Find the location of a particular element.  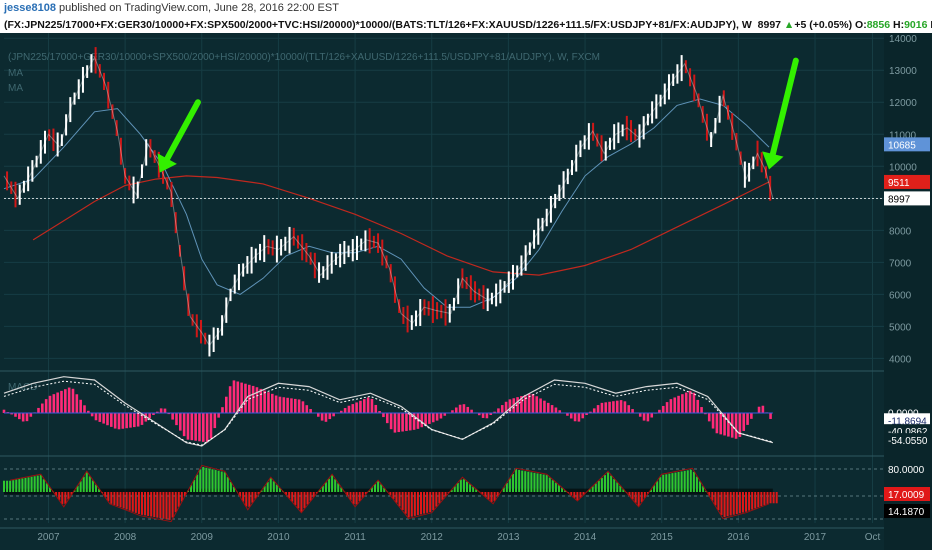

price-tag-label: 8997 is located at coordinates (899, 199).